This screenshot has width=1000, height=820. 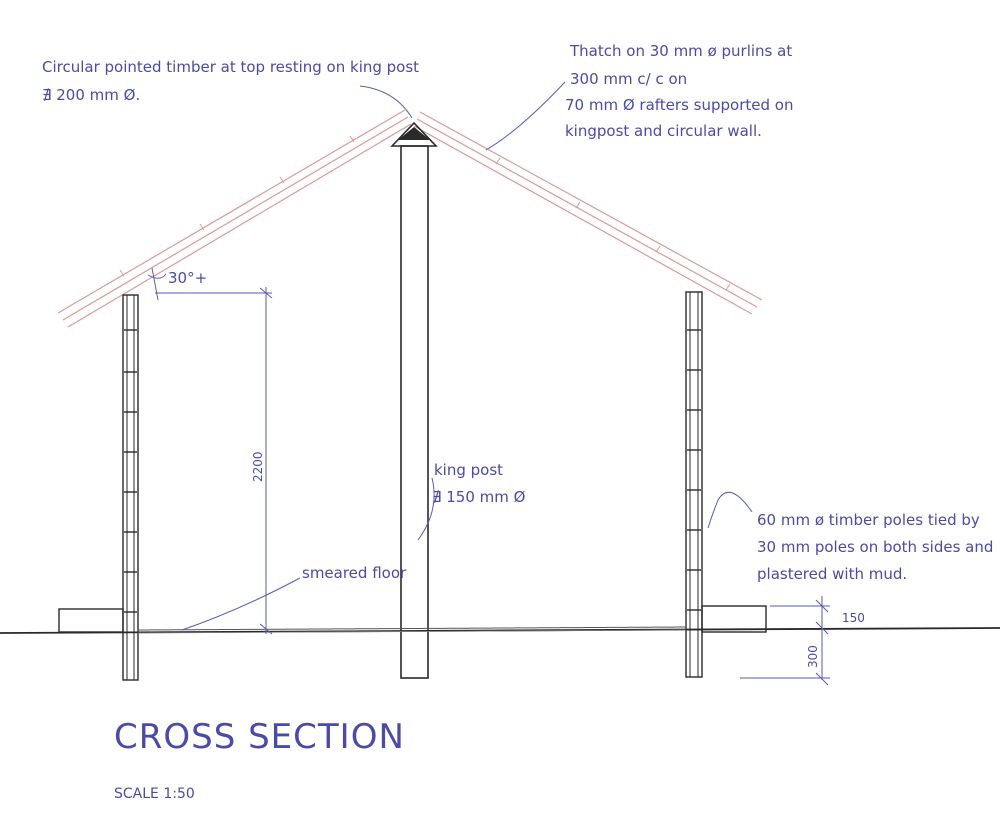 I want to click on ground-line, so click(x=500, y=630).